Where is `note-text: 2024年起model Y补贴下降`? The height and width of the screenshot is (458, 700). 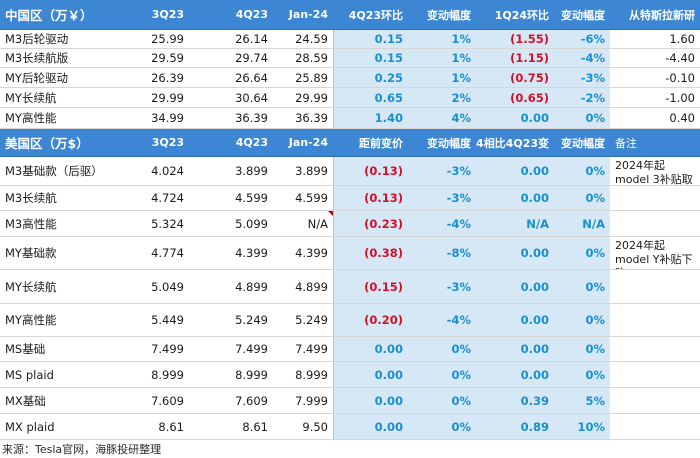 note-text: 2024年起model Y补贴下降 is located at coordinates (654, 254).